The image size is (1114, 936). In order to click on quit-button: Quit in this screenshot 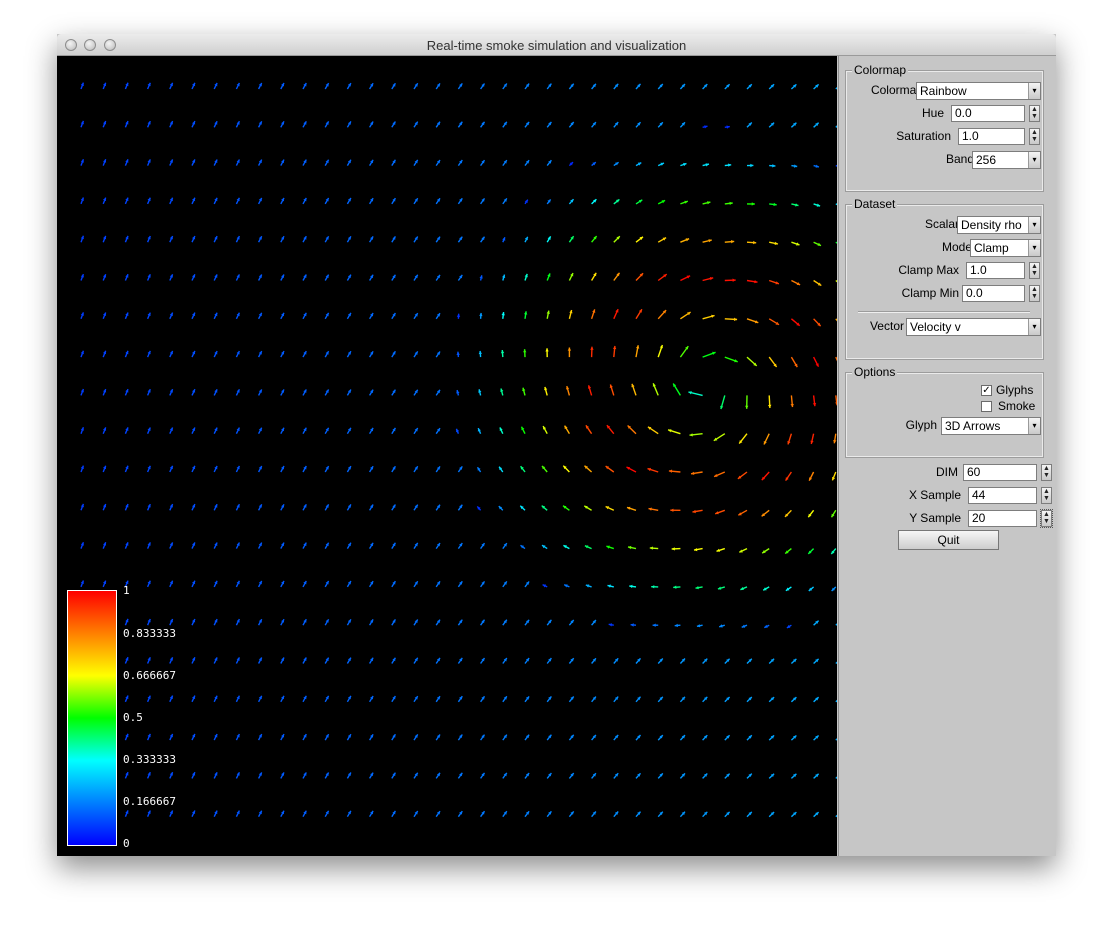, I will do `click(948, 540)`.